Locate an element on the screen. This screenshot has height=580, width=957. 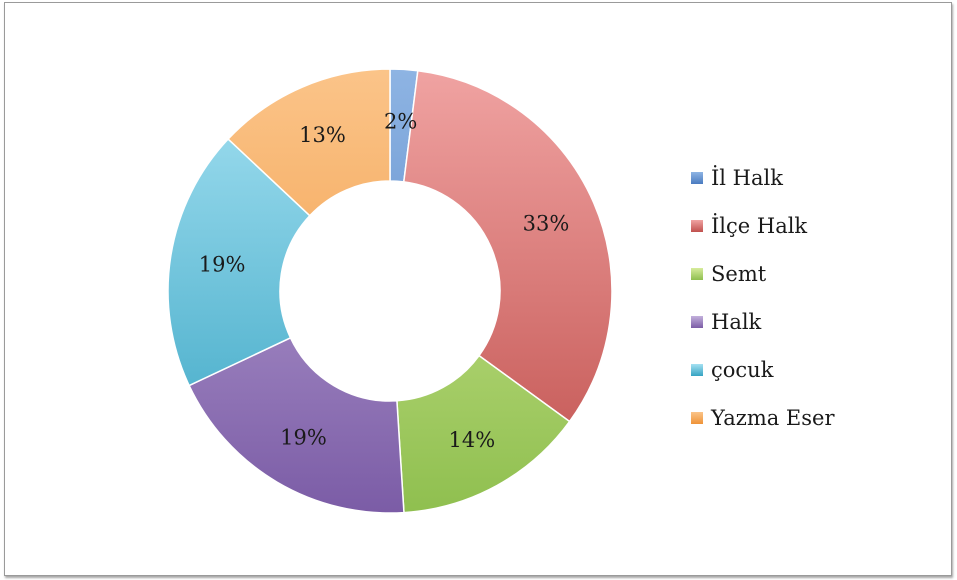
legend-item: İl Halk is located at coordinates (763, 178).